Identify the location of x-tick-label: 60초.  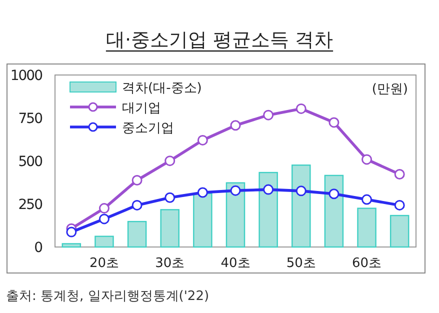
(367, 263).